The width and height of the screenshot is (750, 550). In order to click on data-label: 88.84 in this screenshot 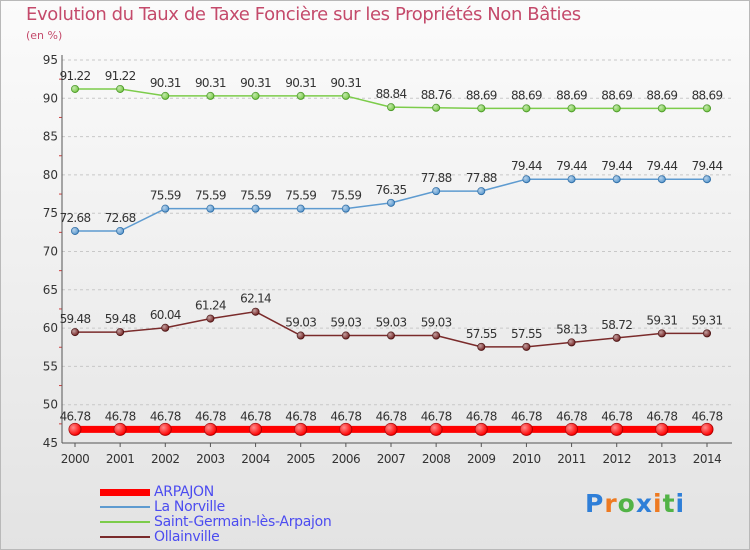, I will do `click(391, 94)`.